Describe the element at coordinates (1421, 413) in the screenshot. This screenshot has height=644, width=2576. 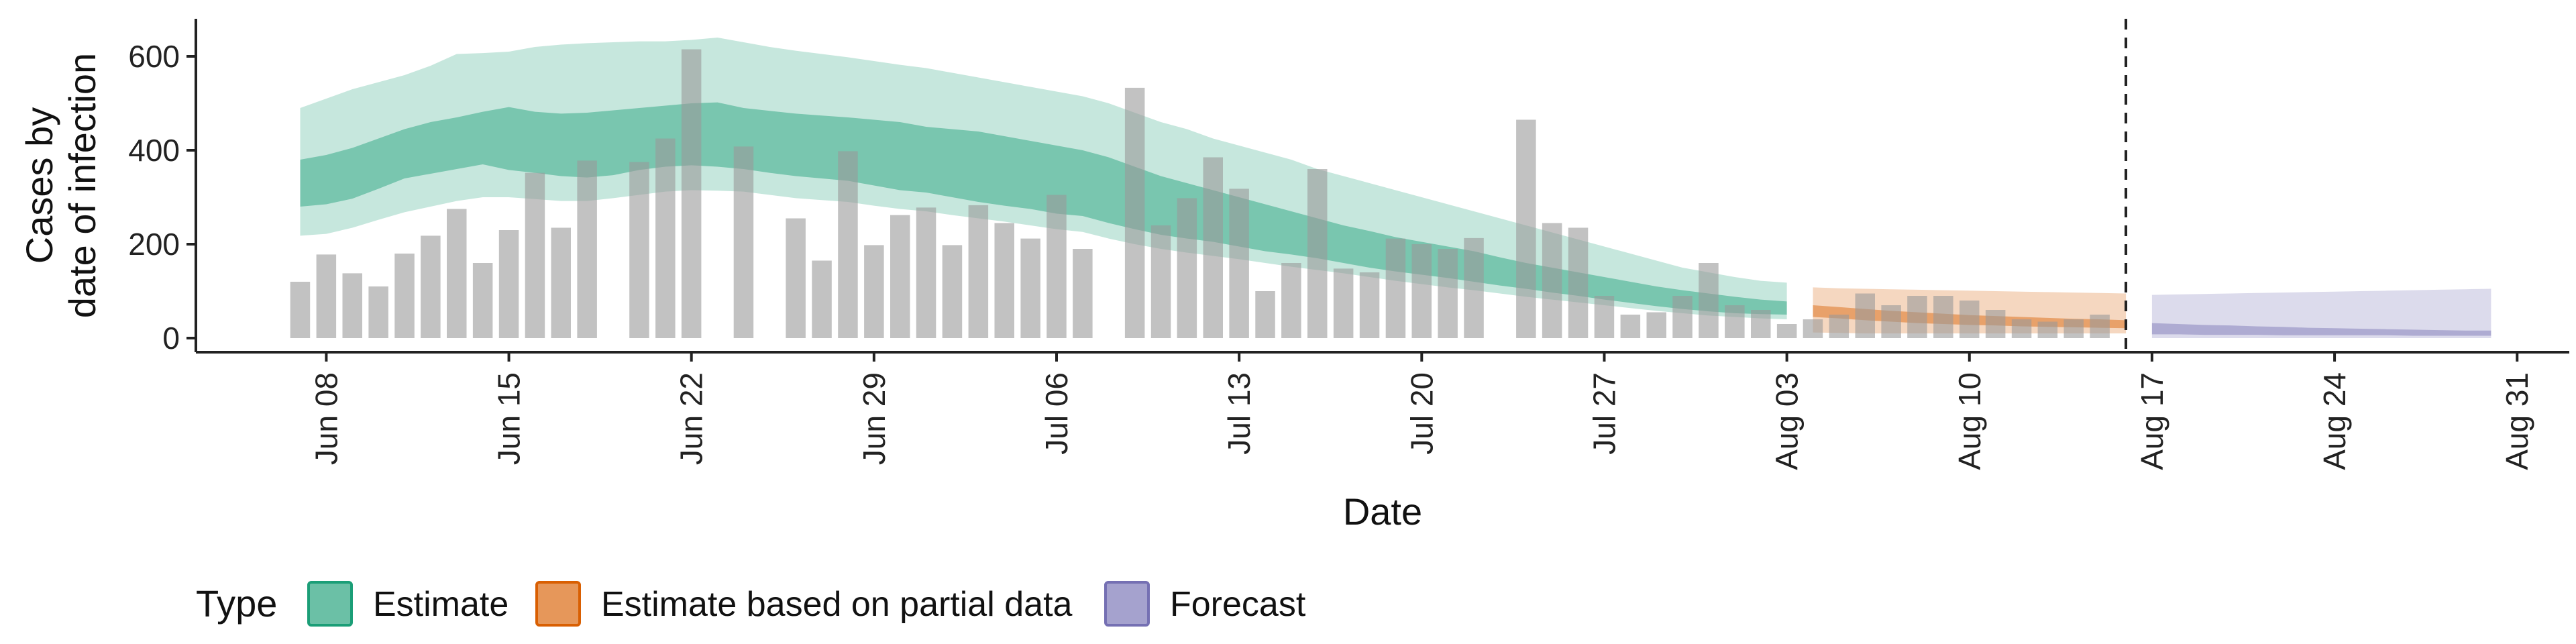
I see `x-tick-label: Jul 20` at that location.